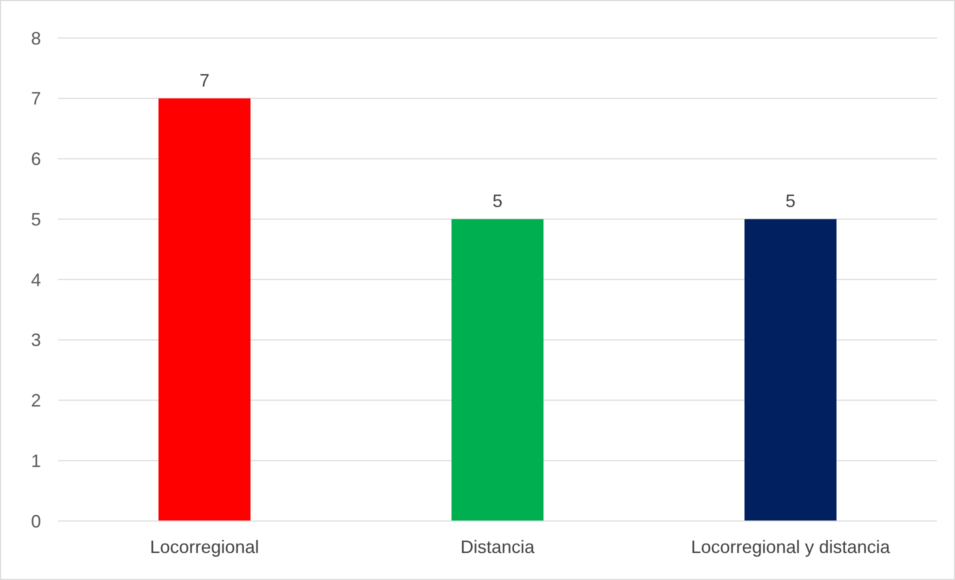  Describe the element at coordinates (36, 460) in the screenshot. I see `y-tick-label: 1` at that location.